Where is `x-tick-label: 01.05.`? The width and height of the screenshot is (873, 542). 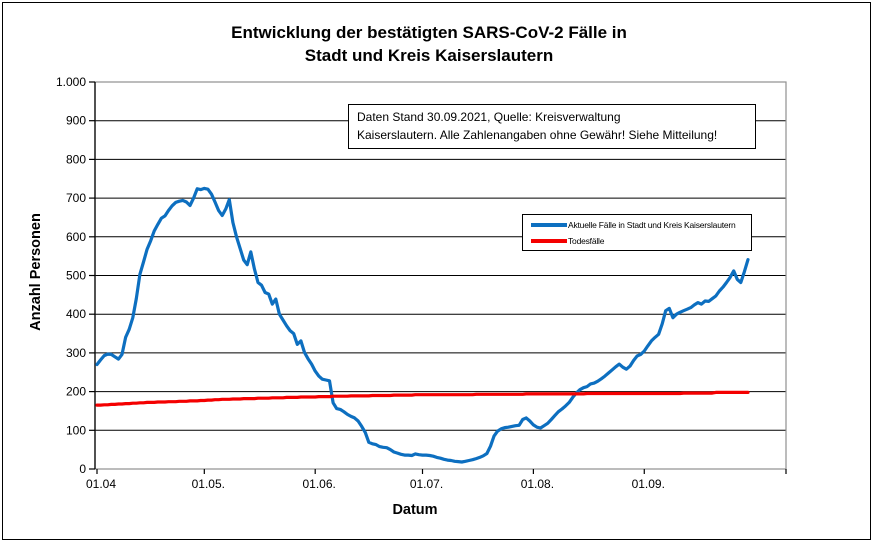
x-tick-label: 01.05. is located at coordinates (208, 484).